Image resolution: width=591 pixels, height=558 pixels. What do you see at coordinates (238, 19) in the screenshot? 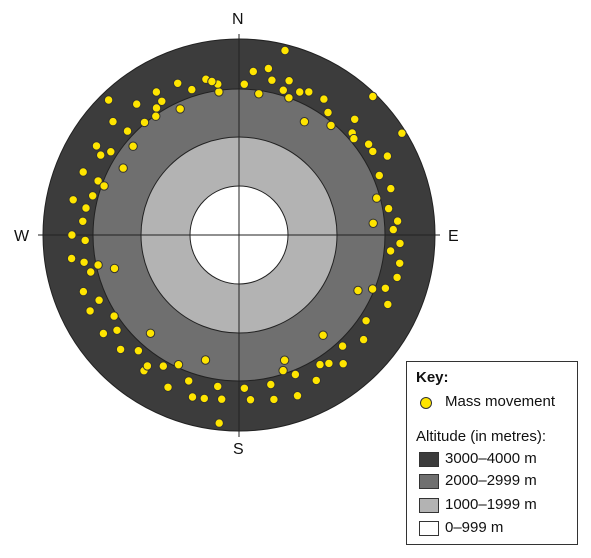
I see `compass-north: N` at bounding box center [238, 19].